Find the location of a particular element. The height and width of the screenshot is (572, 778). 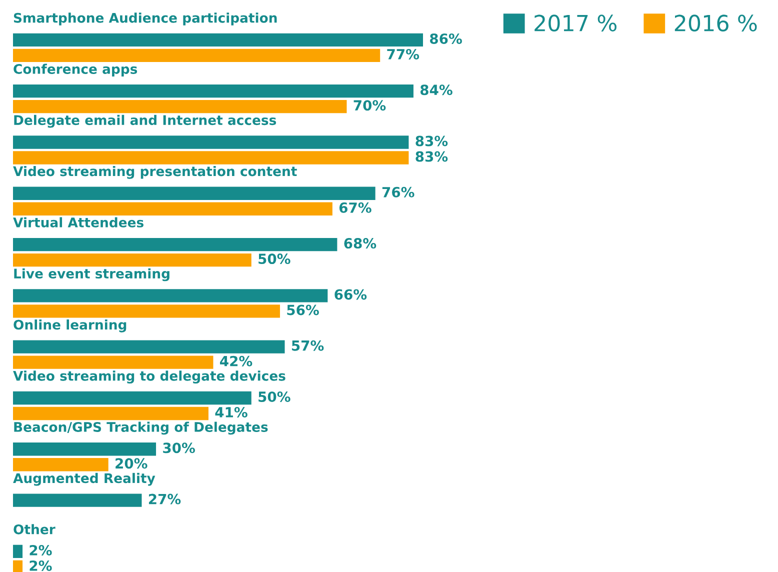

y-tick-label: Conference apps is located at coordinates (76, 70).